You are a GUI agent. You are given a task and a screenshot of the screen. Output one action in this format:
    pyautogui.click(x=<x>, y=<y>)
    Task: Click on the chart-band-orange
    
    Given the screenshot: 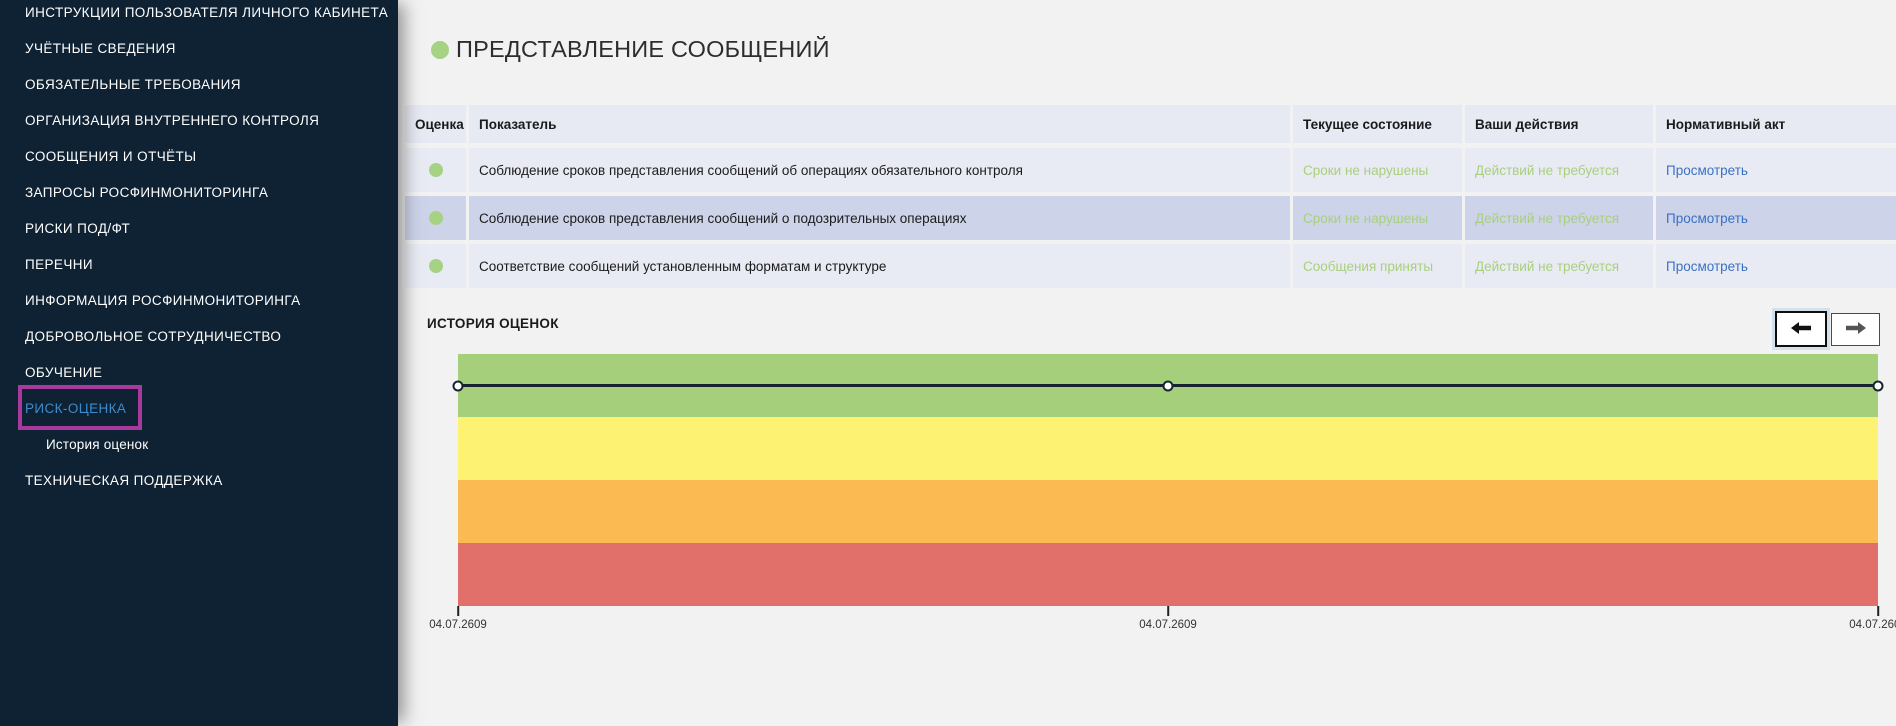 What is the action you would take?
    pyautogui.click(x=1168, y=511)
    